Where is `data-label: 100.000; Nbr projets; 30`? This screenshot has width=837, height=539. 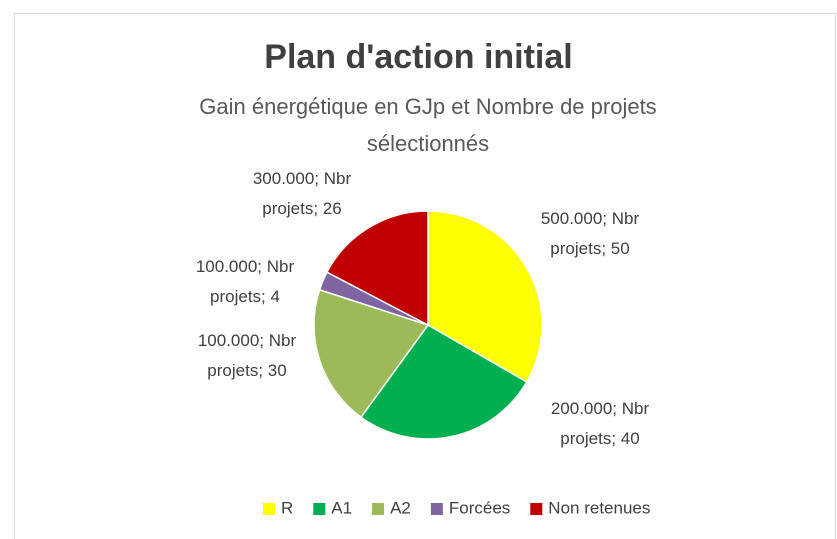 data-label: 100.000; Nbr projets; 30 is located at coordinates (247, 355).